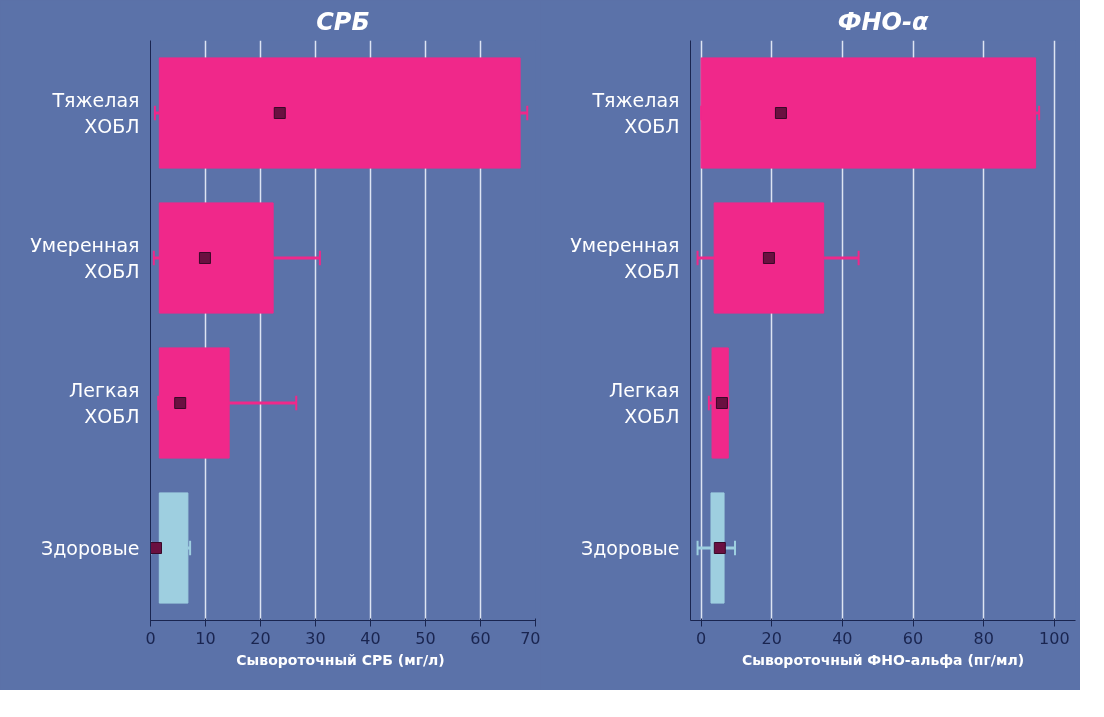  Describe the element at coordinates (315, 638) in the screenshot. I see `x-tick-label: 30` at that location.